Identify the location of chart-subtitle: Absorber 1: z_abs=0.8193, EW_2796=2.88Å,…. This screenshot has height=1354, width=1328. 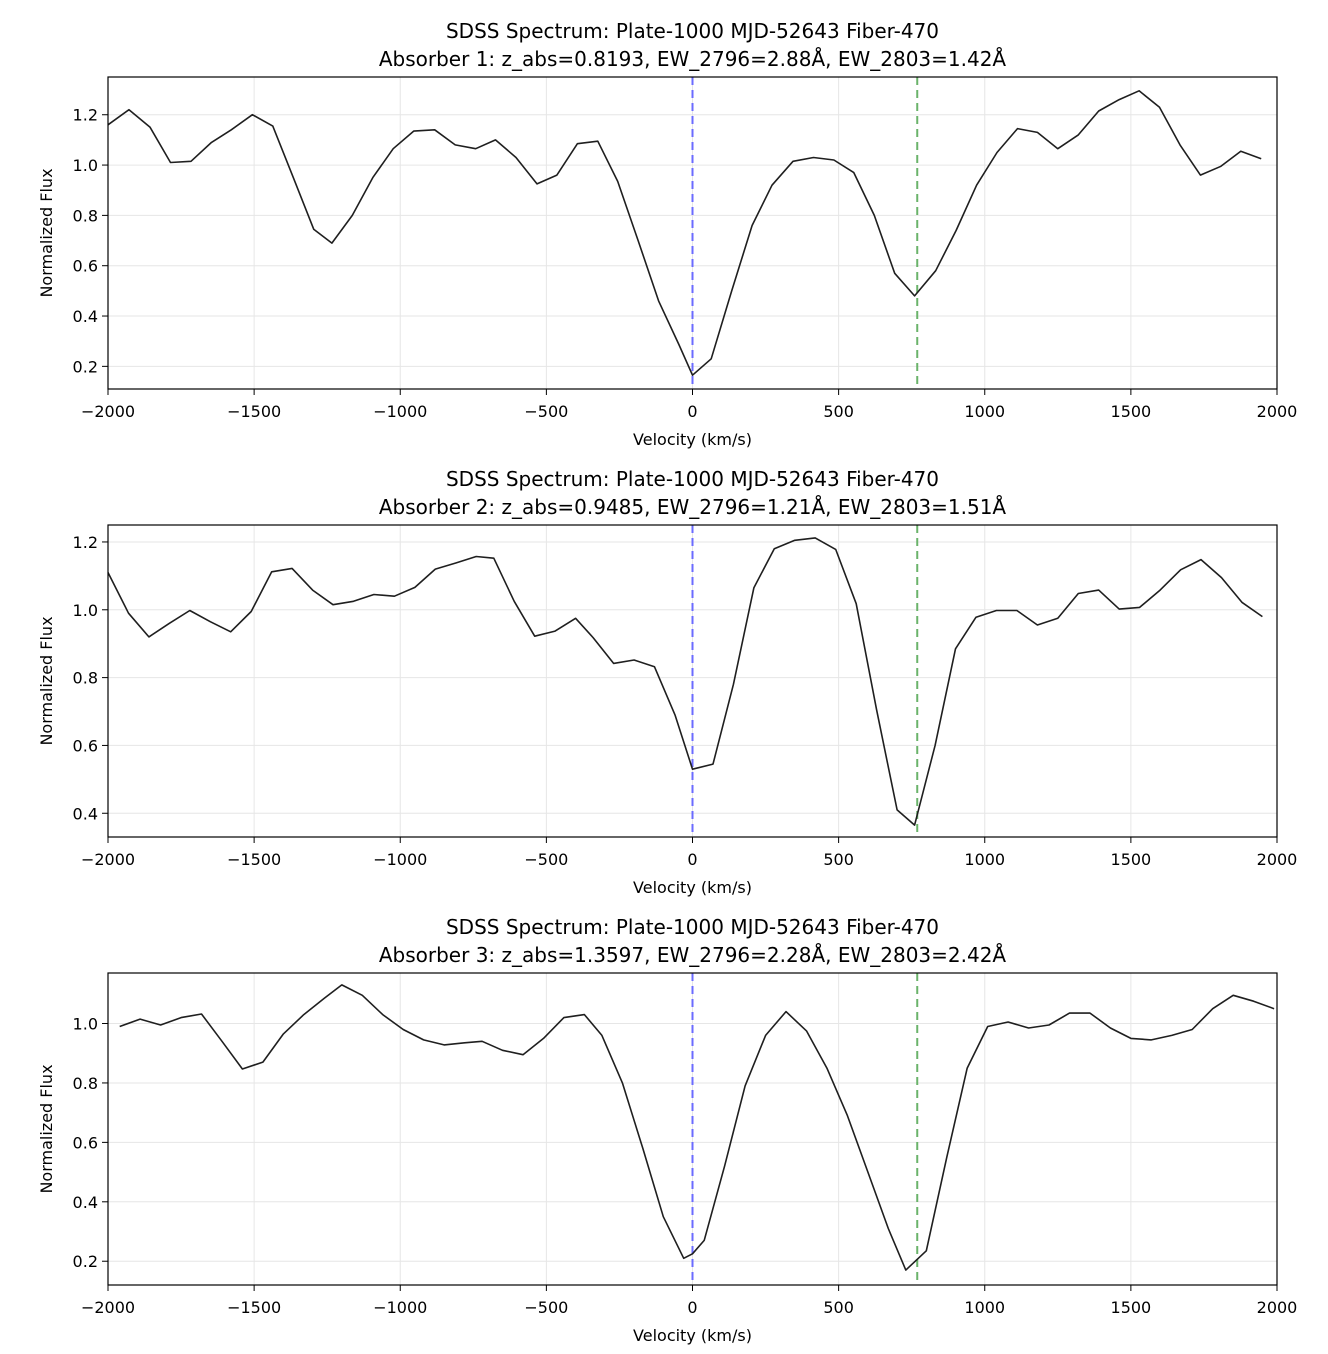
(693, 59).